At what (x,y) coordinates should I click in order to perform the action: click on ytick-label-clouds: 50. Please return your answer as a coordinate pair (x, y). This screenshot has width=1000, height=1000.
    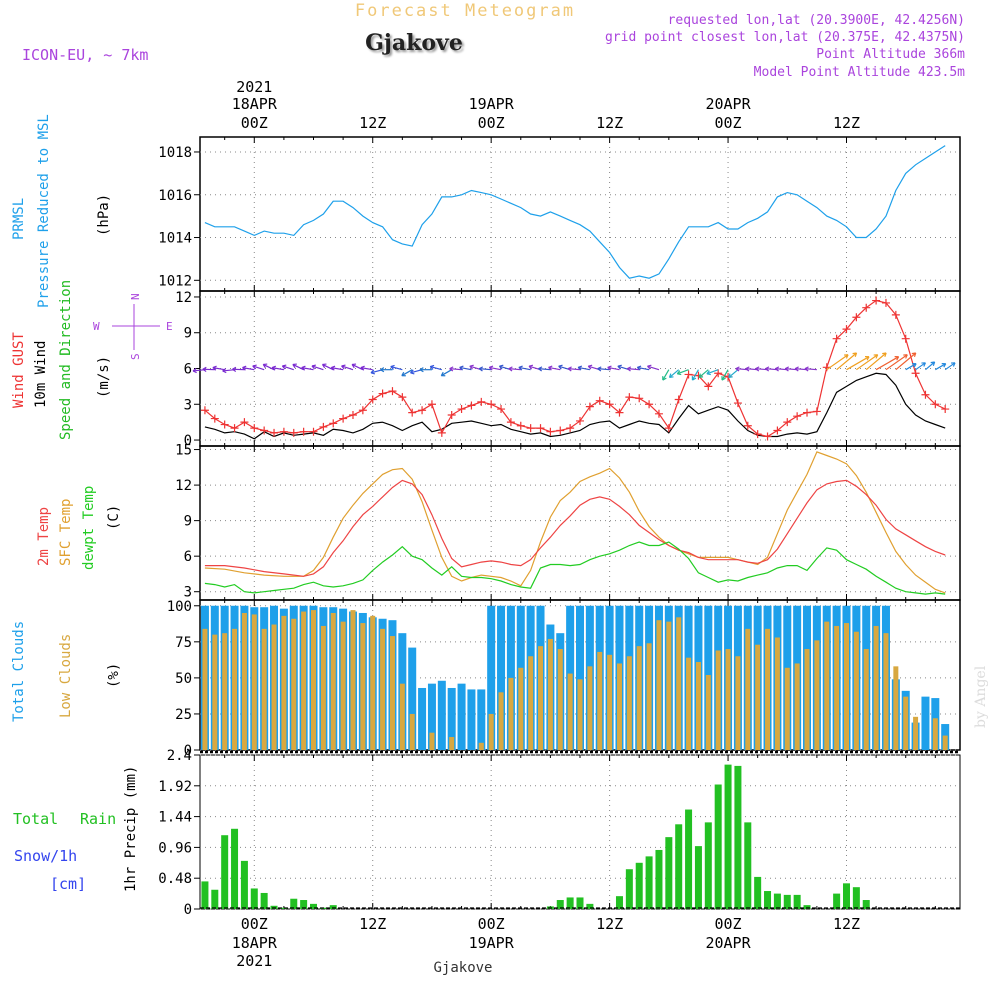
    Looking at the image, I should click on (183, 679).